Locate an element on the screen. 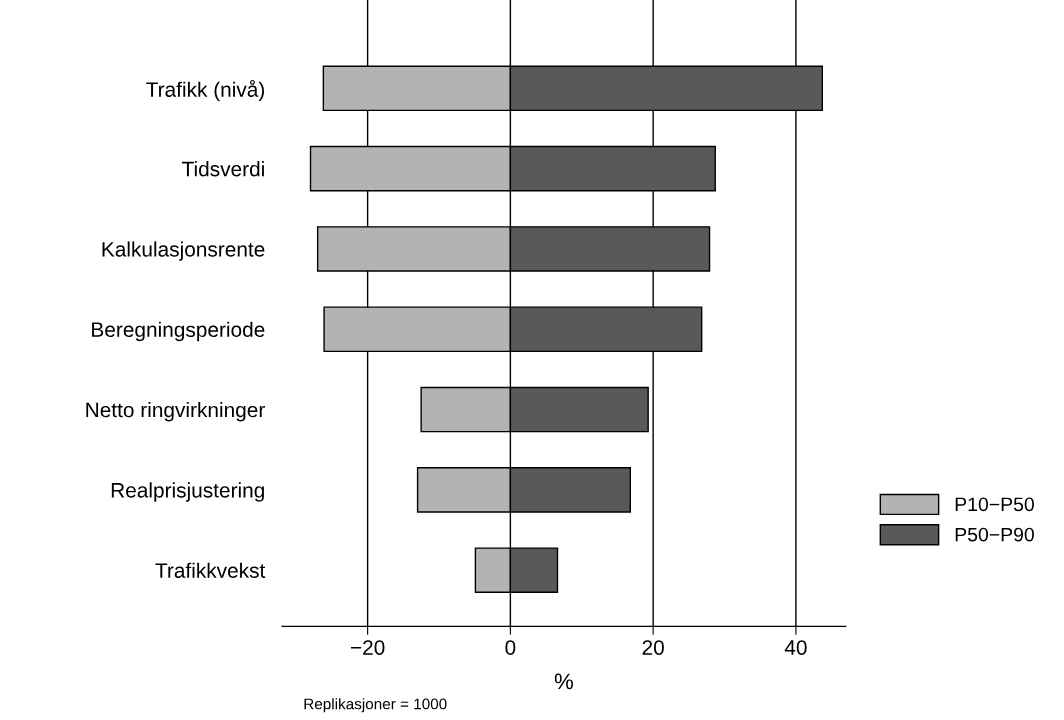 The height and width of the screenshot is (720, 1064). x-tick-label: 40 is located at coordinates (795, 647).